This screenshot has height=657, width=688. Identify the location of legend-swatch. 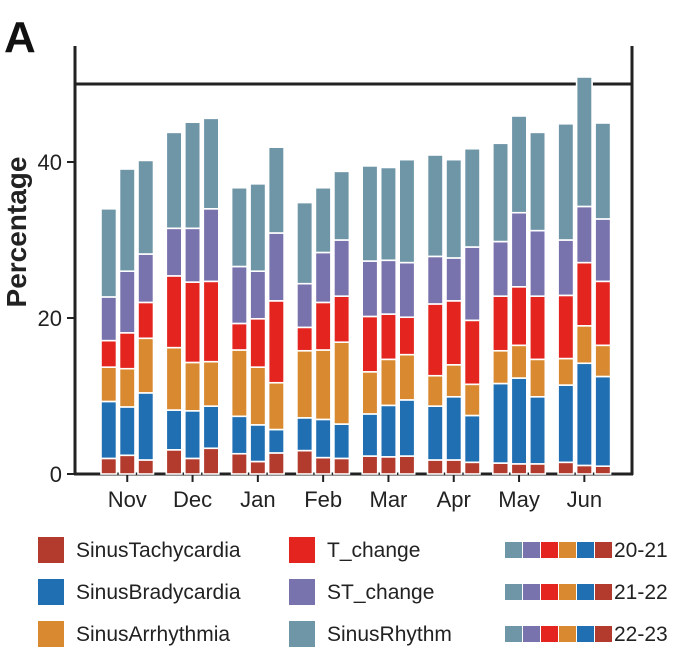
(302, 592).